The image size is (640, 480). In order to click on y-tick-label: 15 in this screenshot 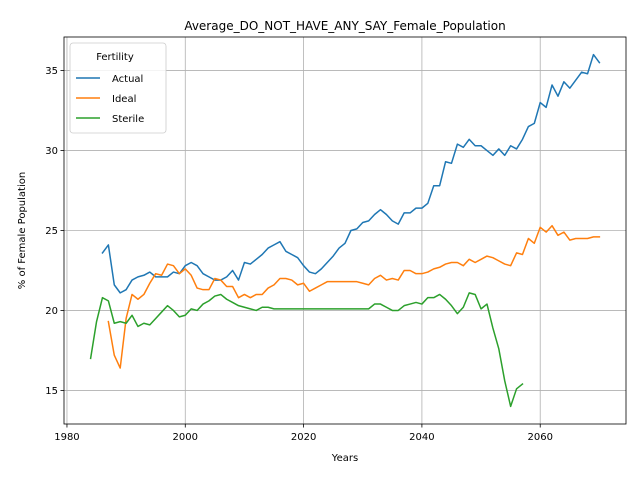, I will do `click(51, 391)`.